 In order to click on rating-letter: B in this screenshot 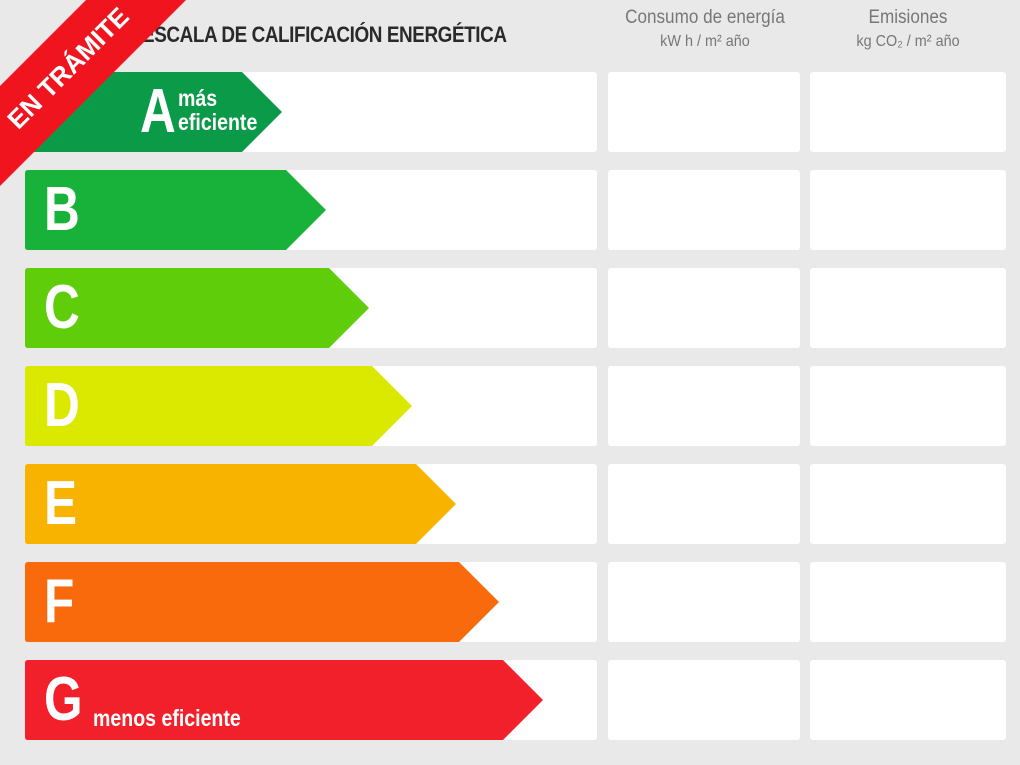, I will do `click(62, 209)`.